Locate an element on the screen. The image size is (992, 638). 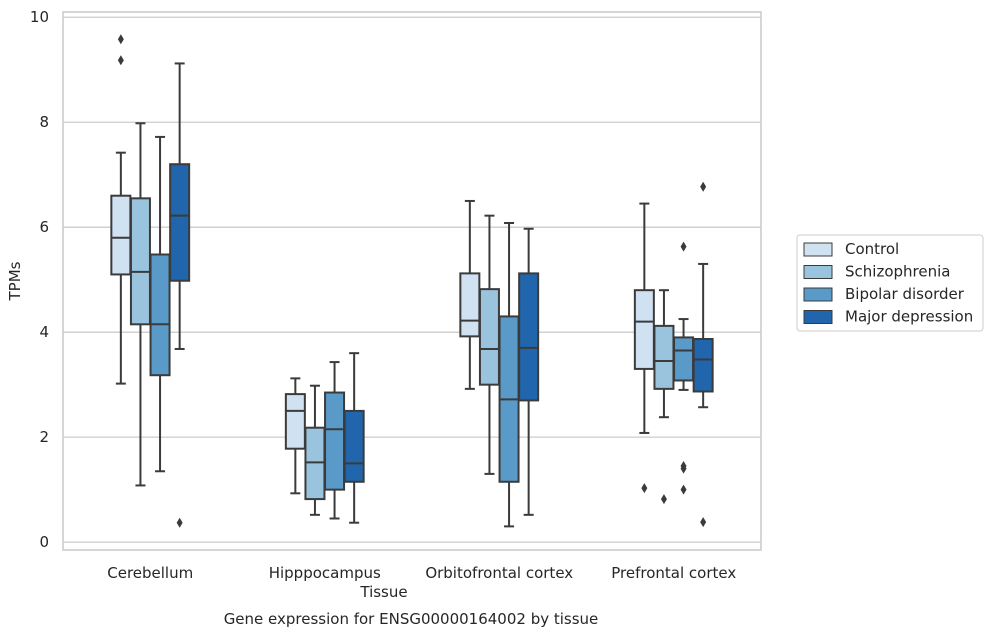
y-tick-label: 6 is located at coordinates (44, 227).